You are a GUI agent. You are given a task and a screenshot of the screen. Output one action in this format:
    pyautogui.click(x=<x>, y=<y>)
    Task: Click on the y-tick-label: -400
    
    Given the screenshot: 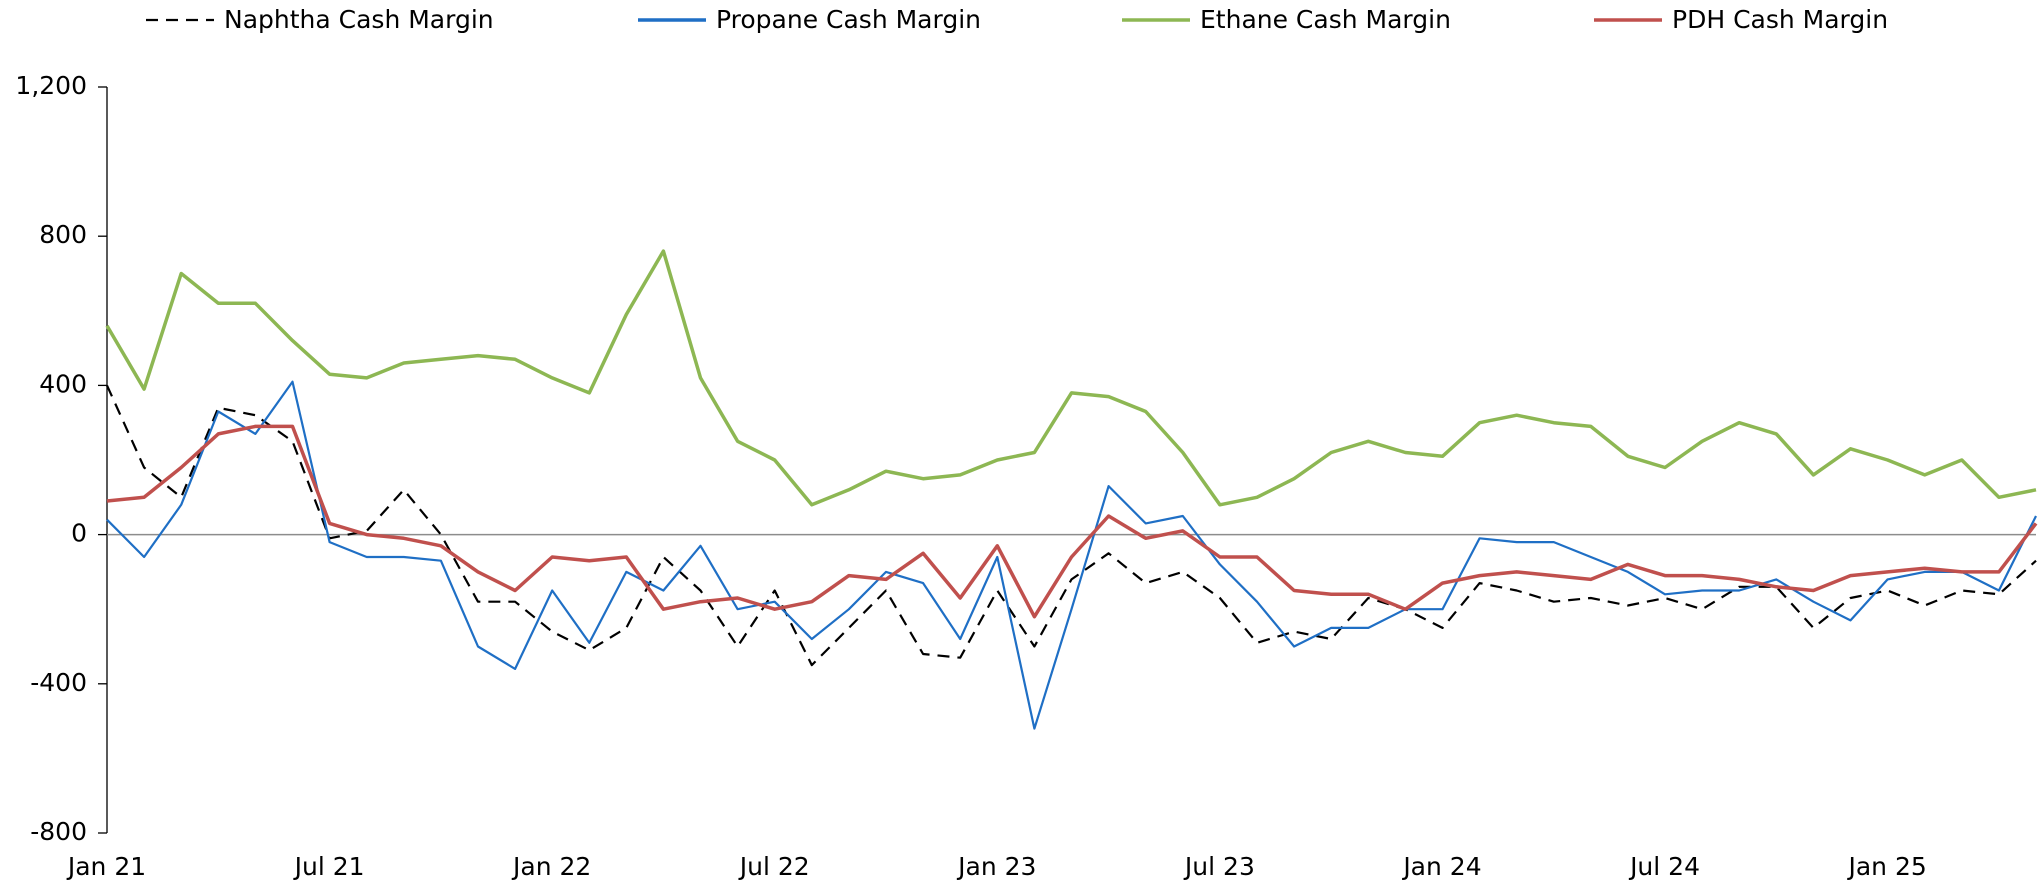 What is the action you would take?
    pyautogui.click(x=58, y=682)
    